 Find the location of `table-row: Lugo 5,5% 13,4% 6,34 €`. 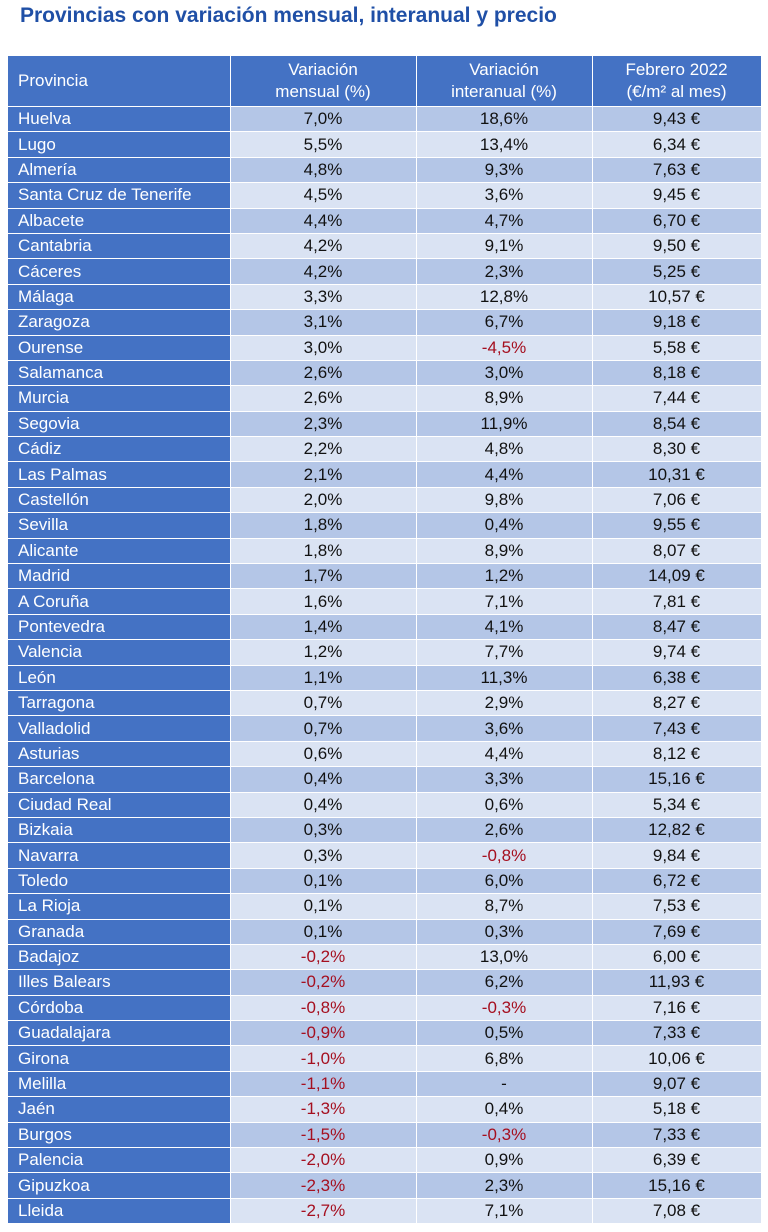

table-row: Lugo 5,5% 13,4% 6,34 € is located at coordinates (385, 144).